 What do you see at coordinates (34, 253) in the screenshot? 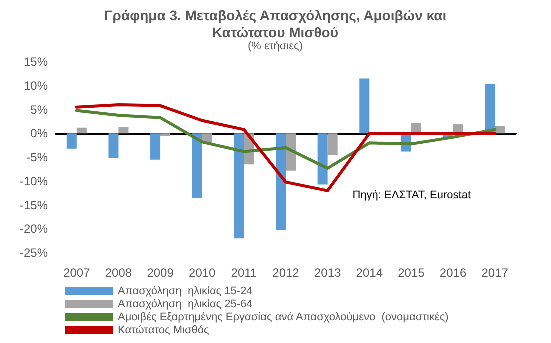
I see `y-tick-label: -25%` at bounding box center [34, 253].